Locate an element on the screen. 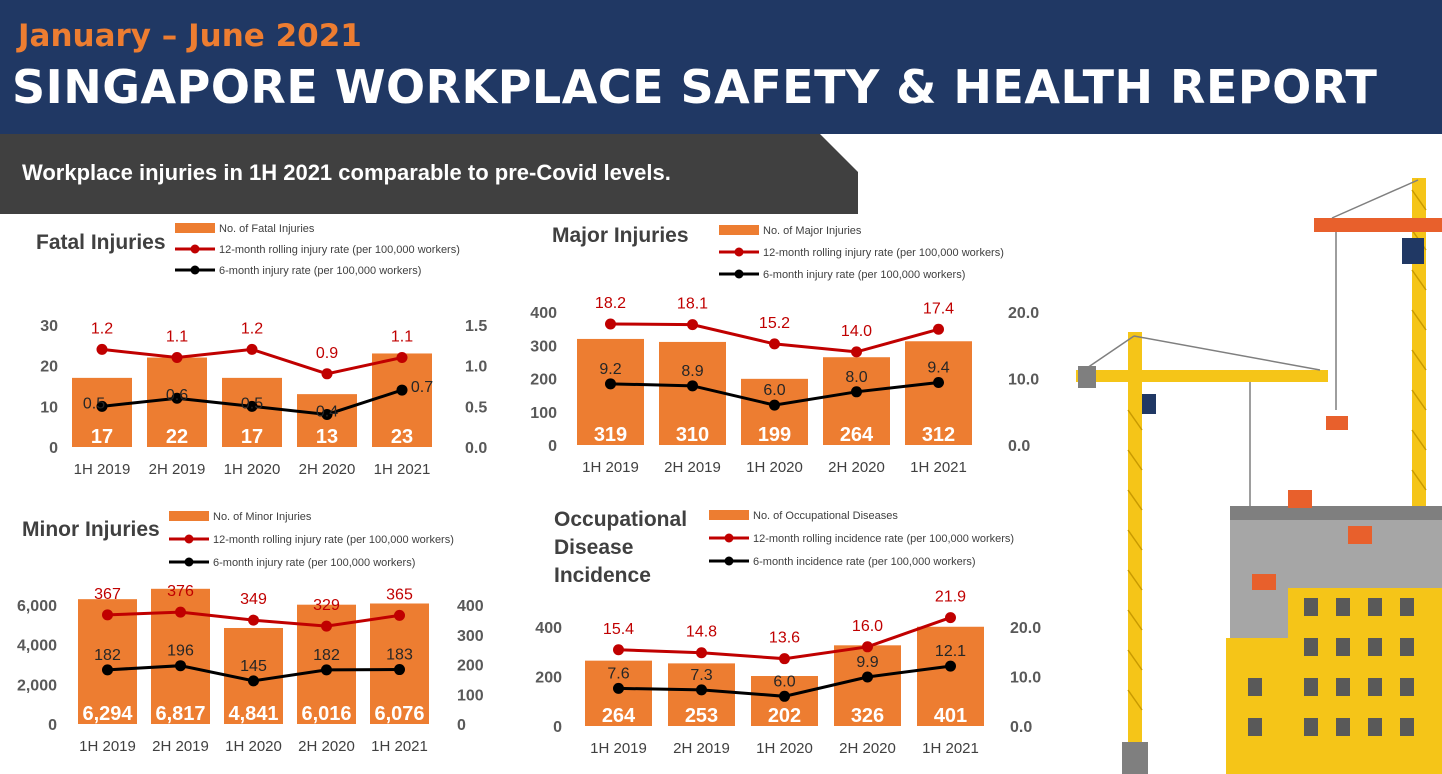 This screenshot has height=774, width=1442. y-left-tick-label: 4,000 is located at coordinates (37, 646).